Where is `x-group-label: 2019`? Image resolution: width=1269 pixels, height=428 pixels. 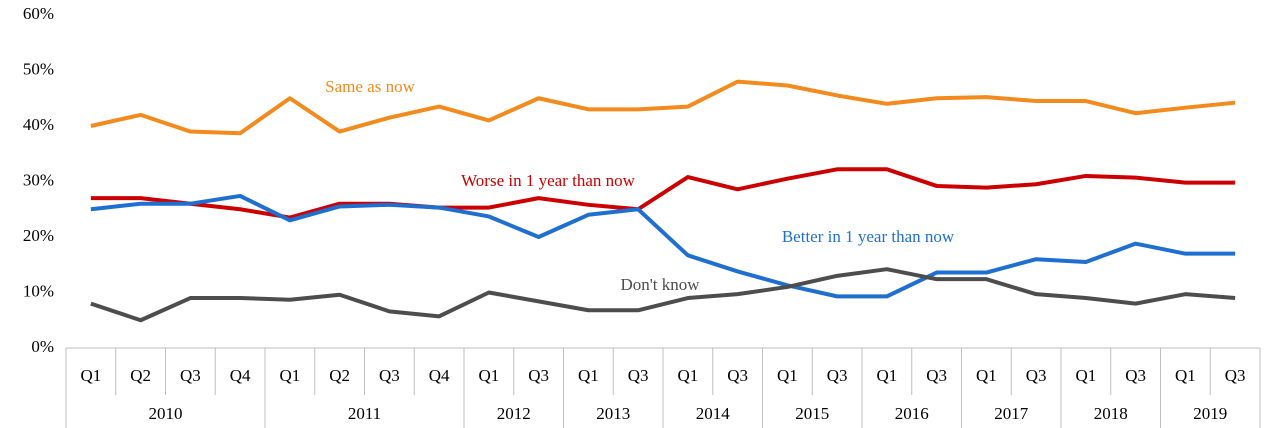 x-group-label: 2019 is located at coordinates (1210, 413).